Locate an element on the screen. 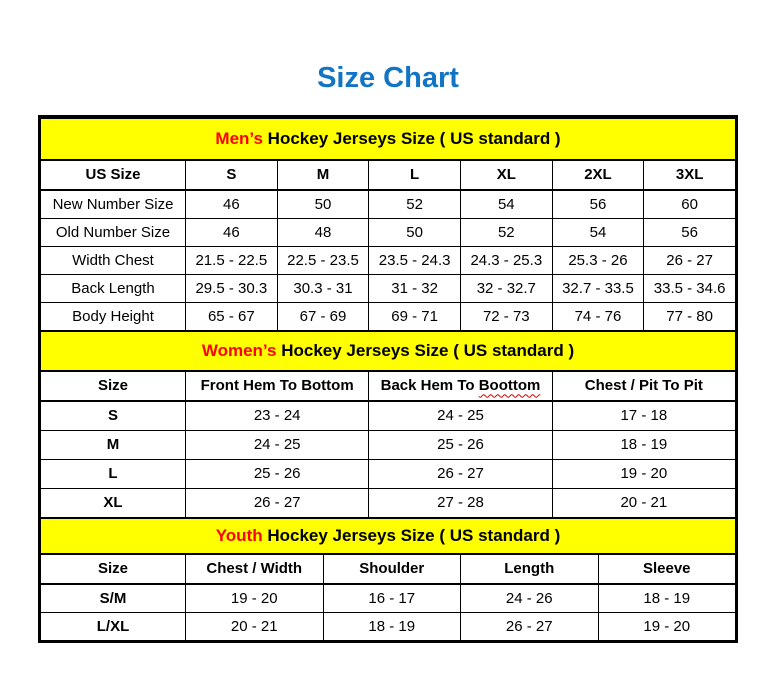  size-value-cell: 50 is located at coordinates (414, 232).